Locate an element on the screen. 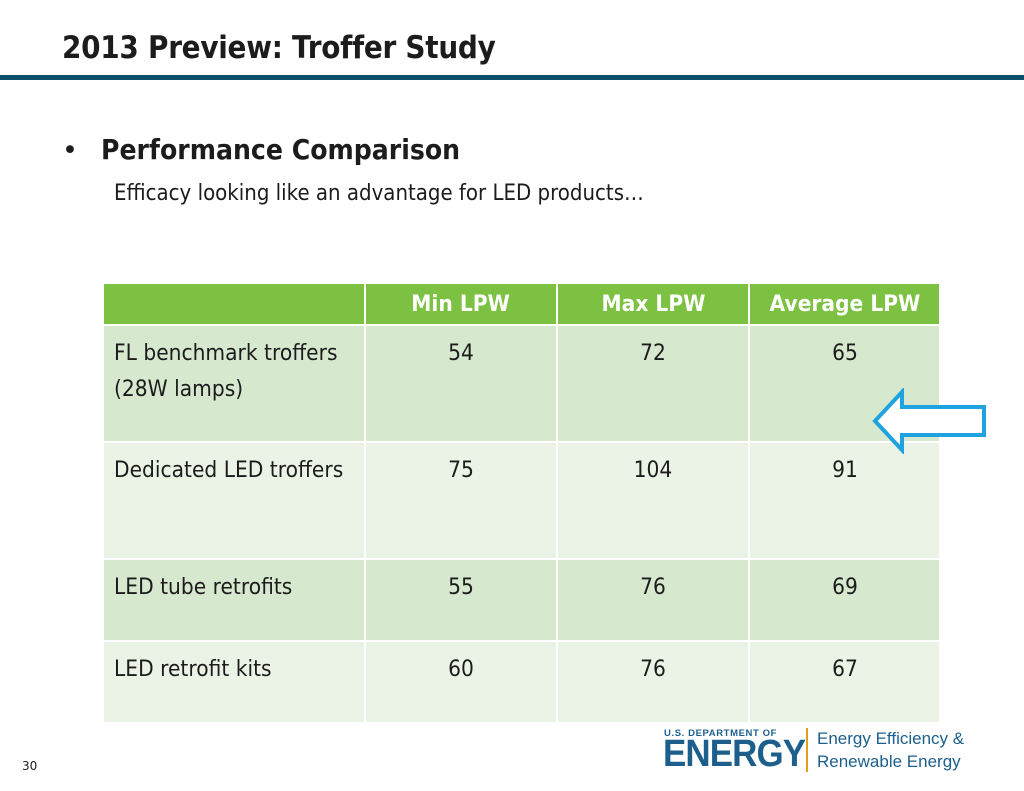 The width and height of the screenshot is (1024, 791). row-label-cell: LED retrofit kits is located at coordinates (234, 682).